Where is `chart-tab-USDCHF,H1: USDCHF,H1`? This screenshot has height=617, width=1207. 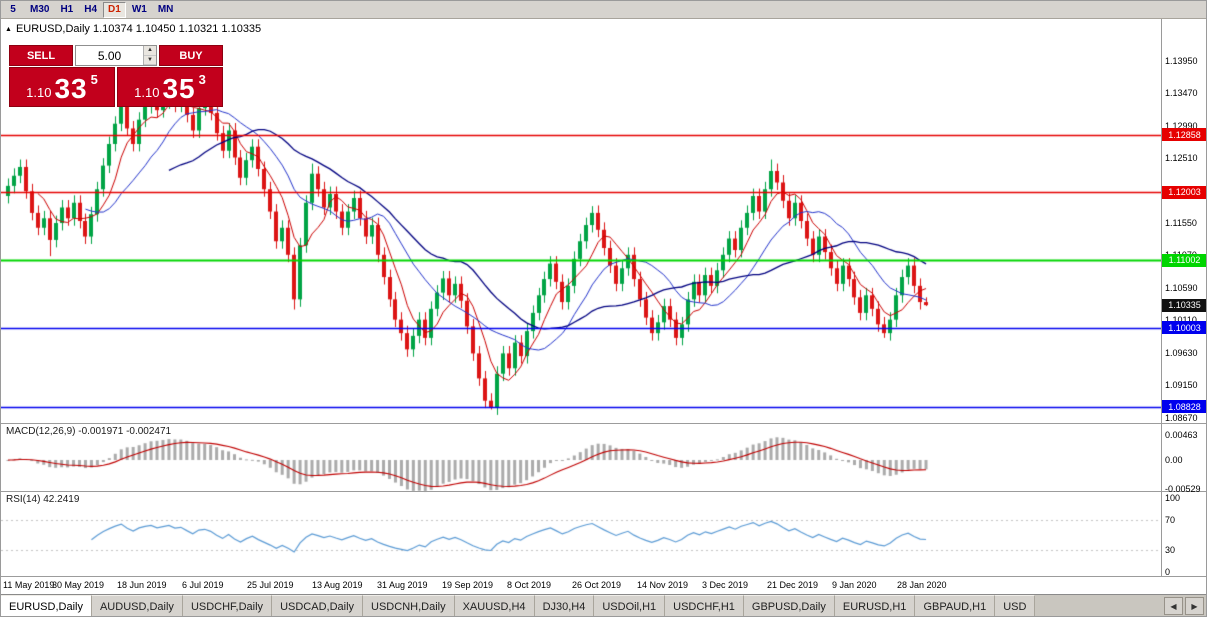 chart-tab-USDCHF,H1: USDCHF,H1 is located at coordinates (704, 605).